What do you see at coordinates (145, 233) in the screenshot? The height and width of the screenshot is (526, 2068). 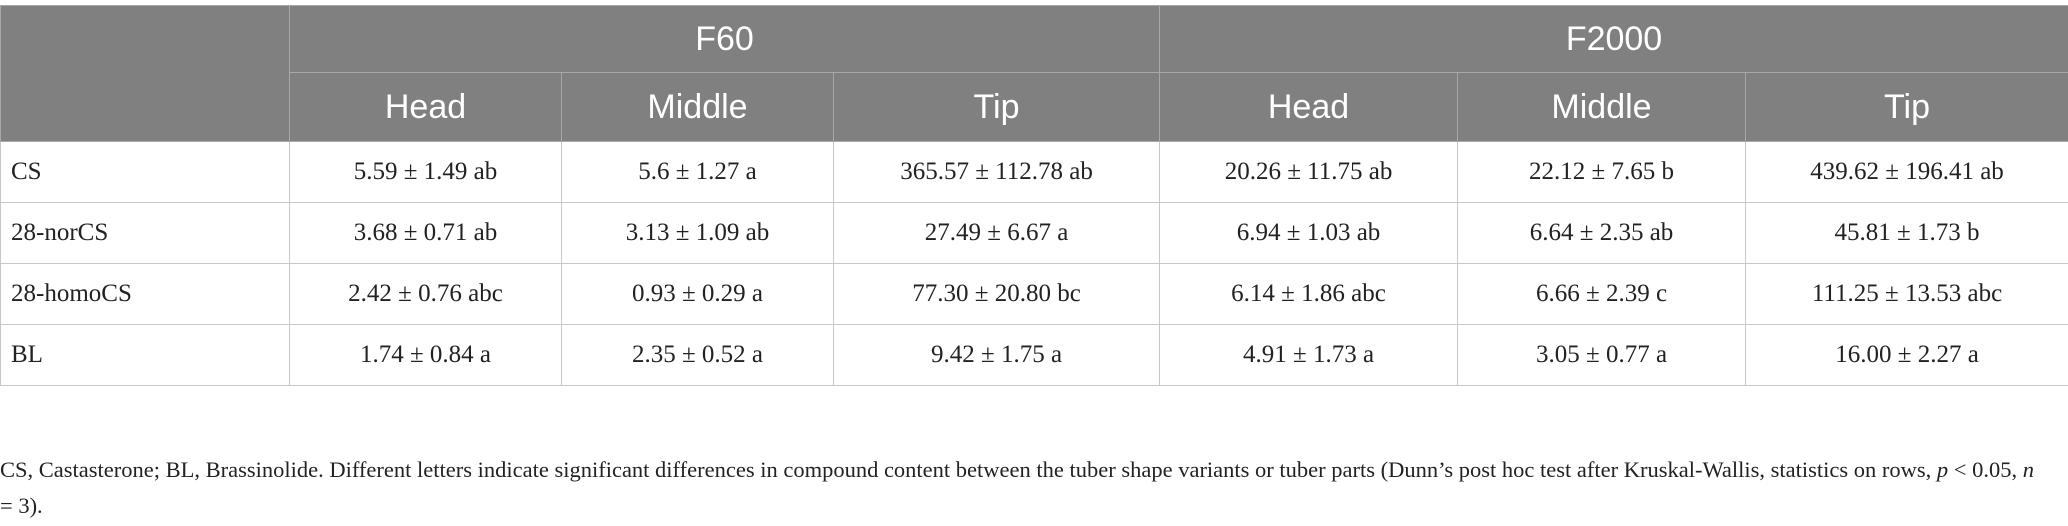 I see `row-label: 28-norCS` at bounding box center [145, 233].